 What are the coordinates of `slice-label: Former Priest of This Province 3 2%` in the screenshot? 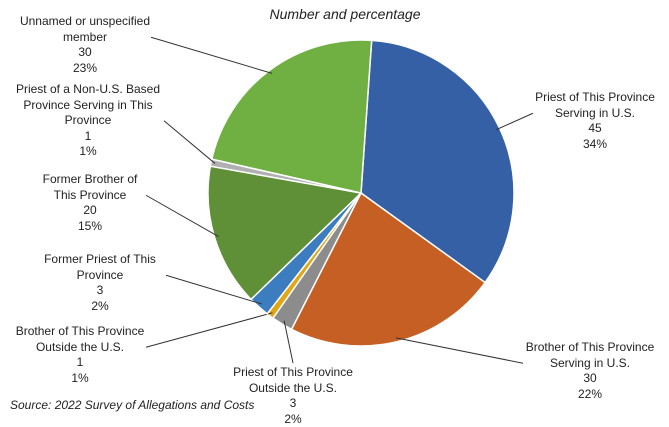 It's located at (100, 282).